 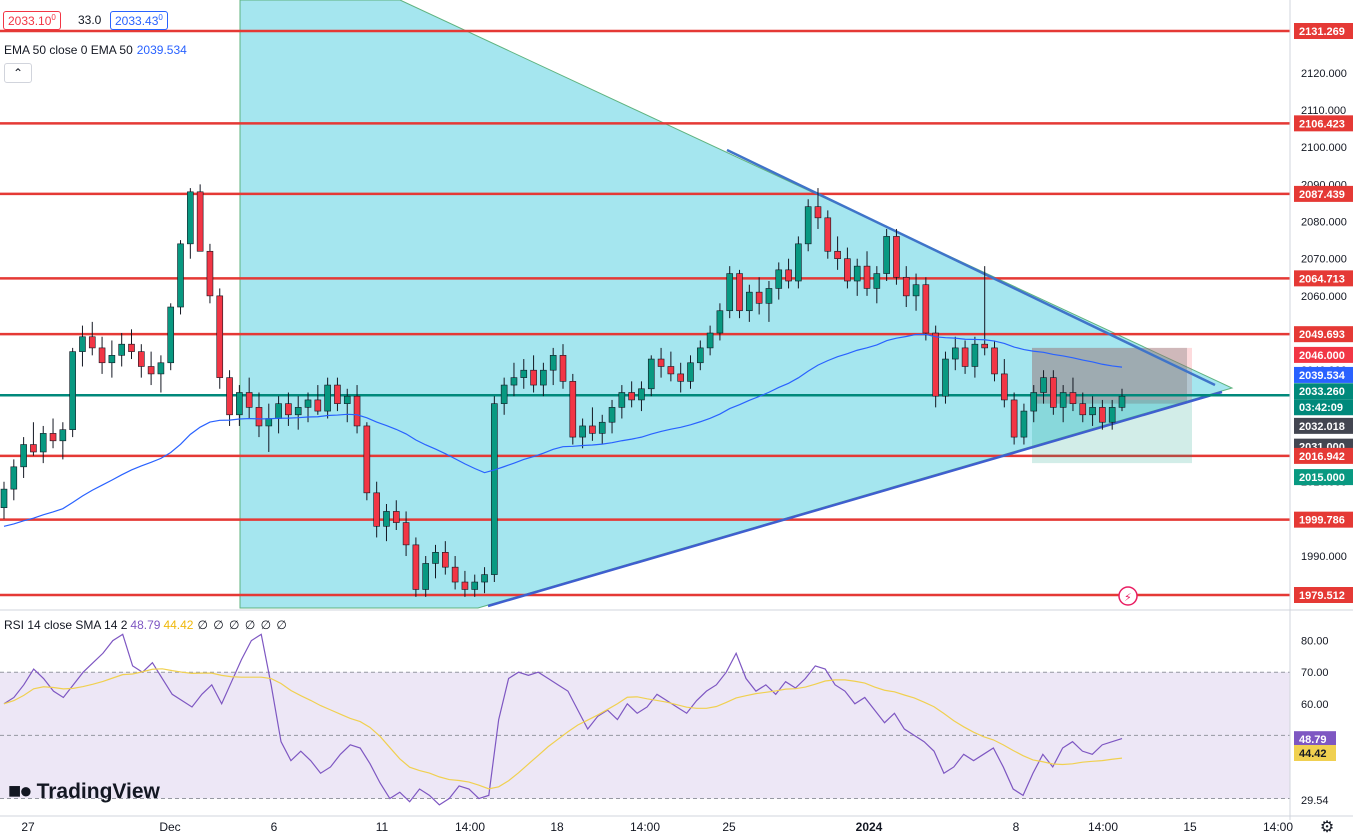 I want to click on tradingview-logo: ■● TradingView, so click(x=84, y=791).